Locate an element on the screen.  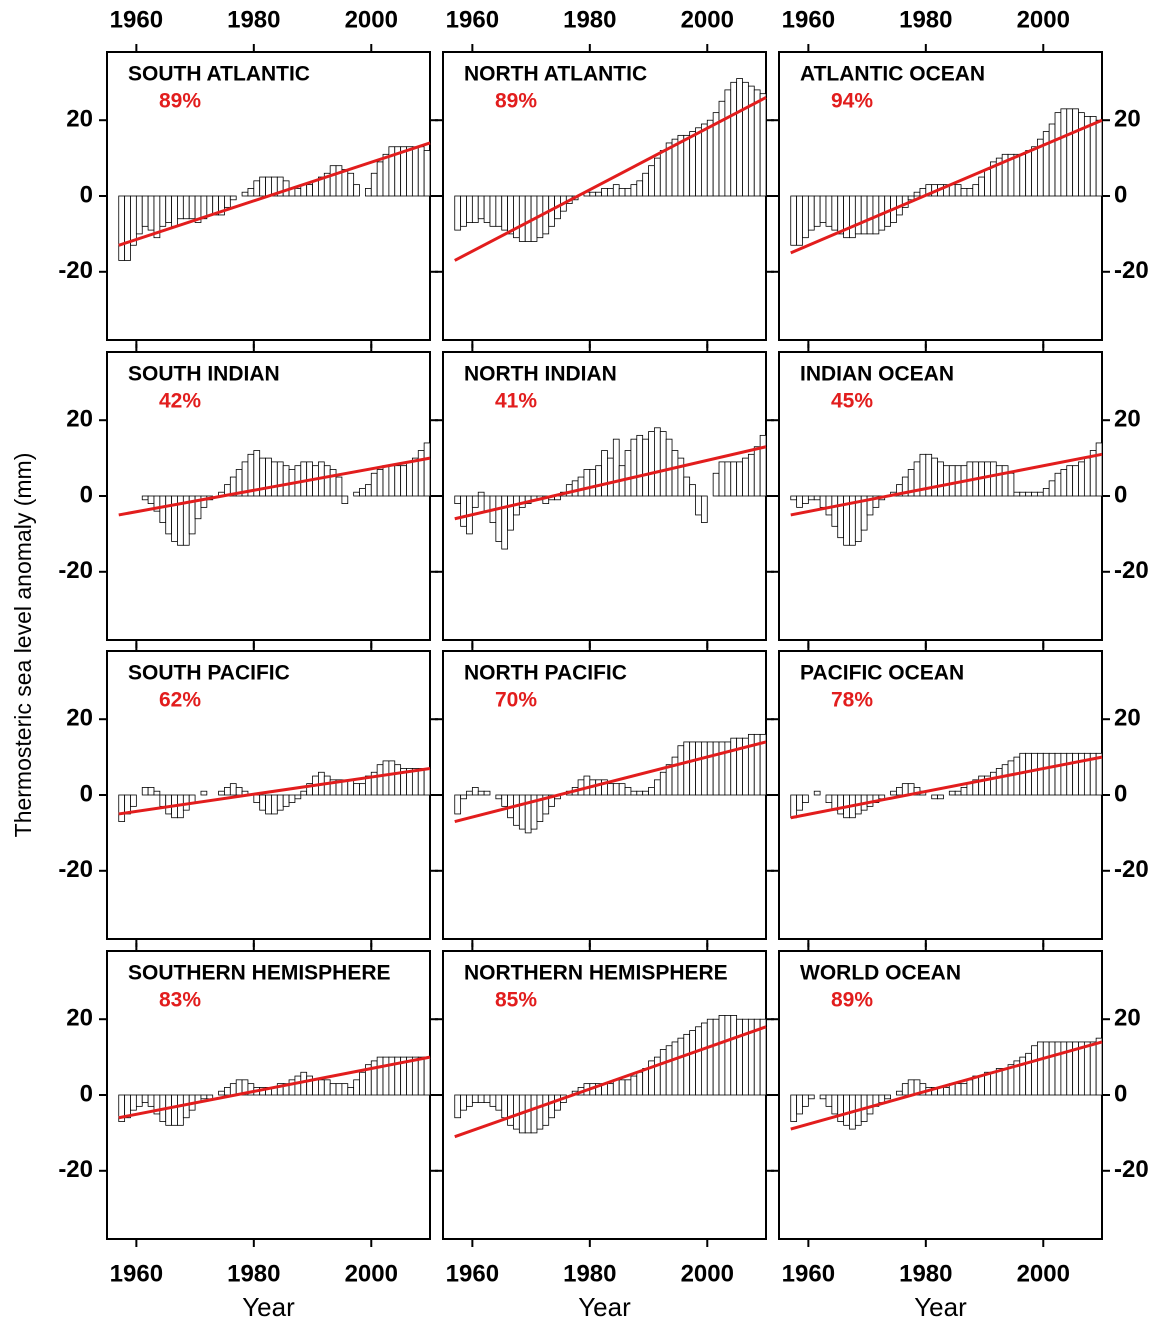
panel-title: SOUTH PACIFIC is located at coordinates (209, 673).